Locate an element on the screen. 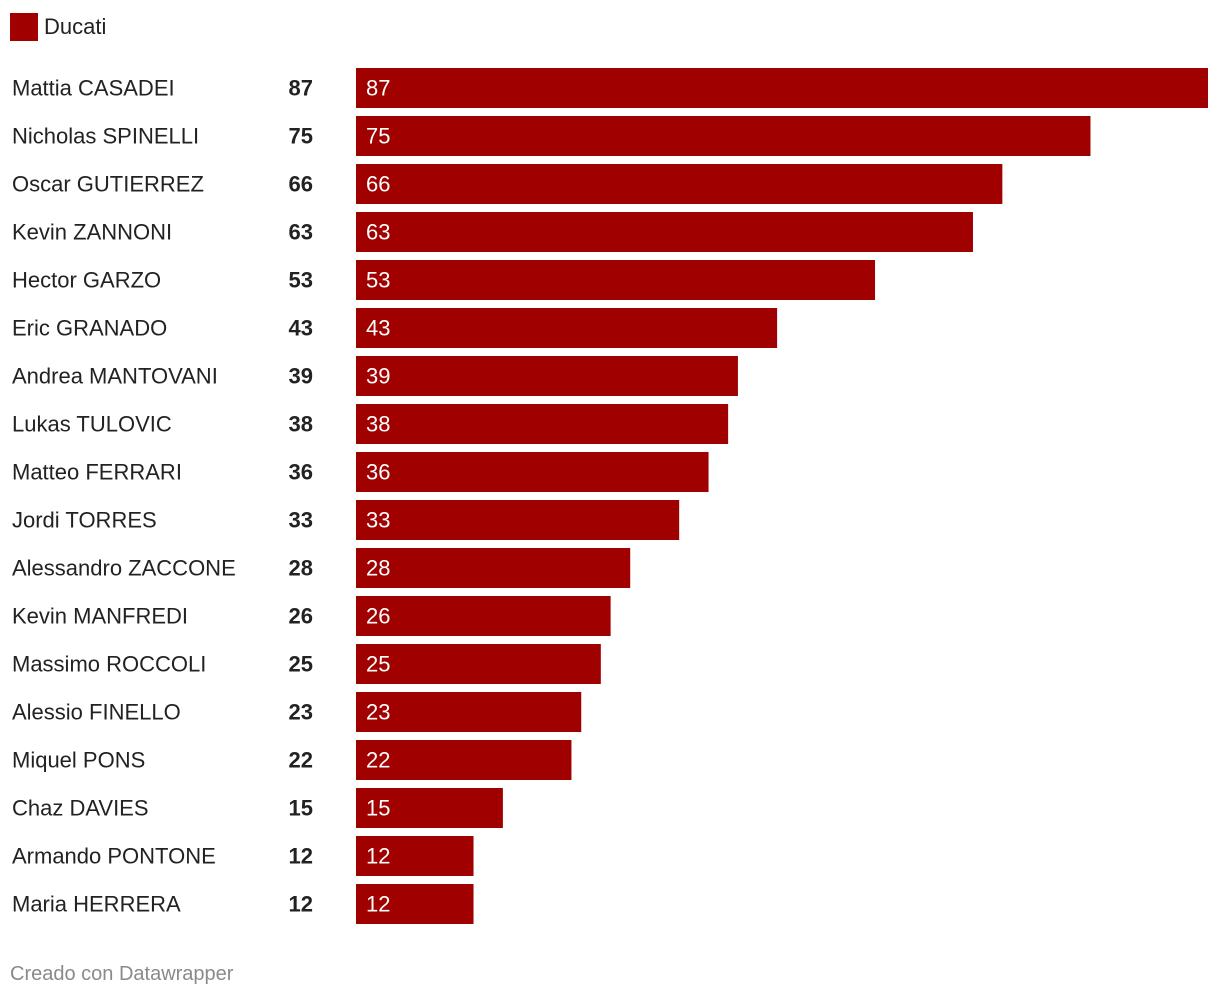 The width and height of the screenshot is (1220, 1002). value-label: 36 is located at coordinates (301, 472).